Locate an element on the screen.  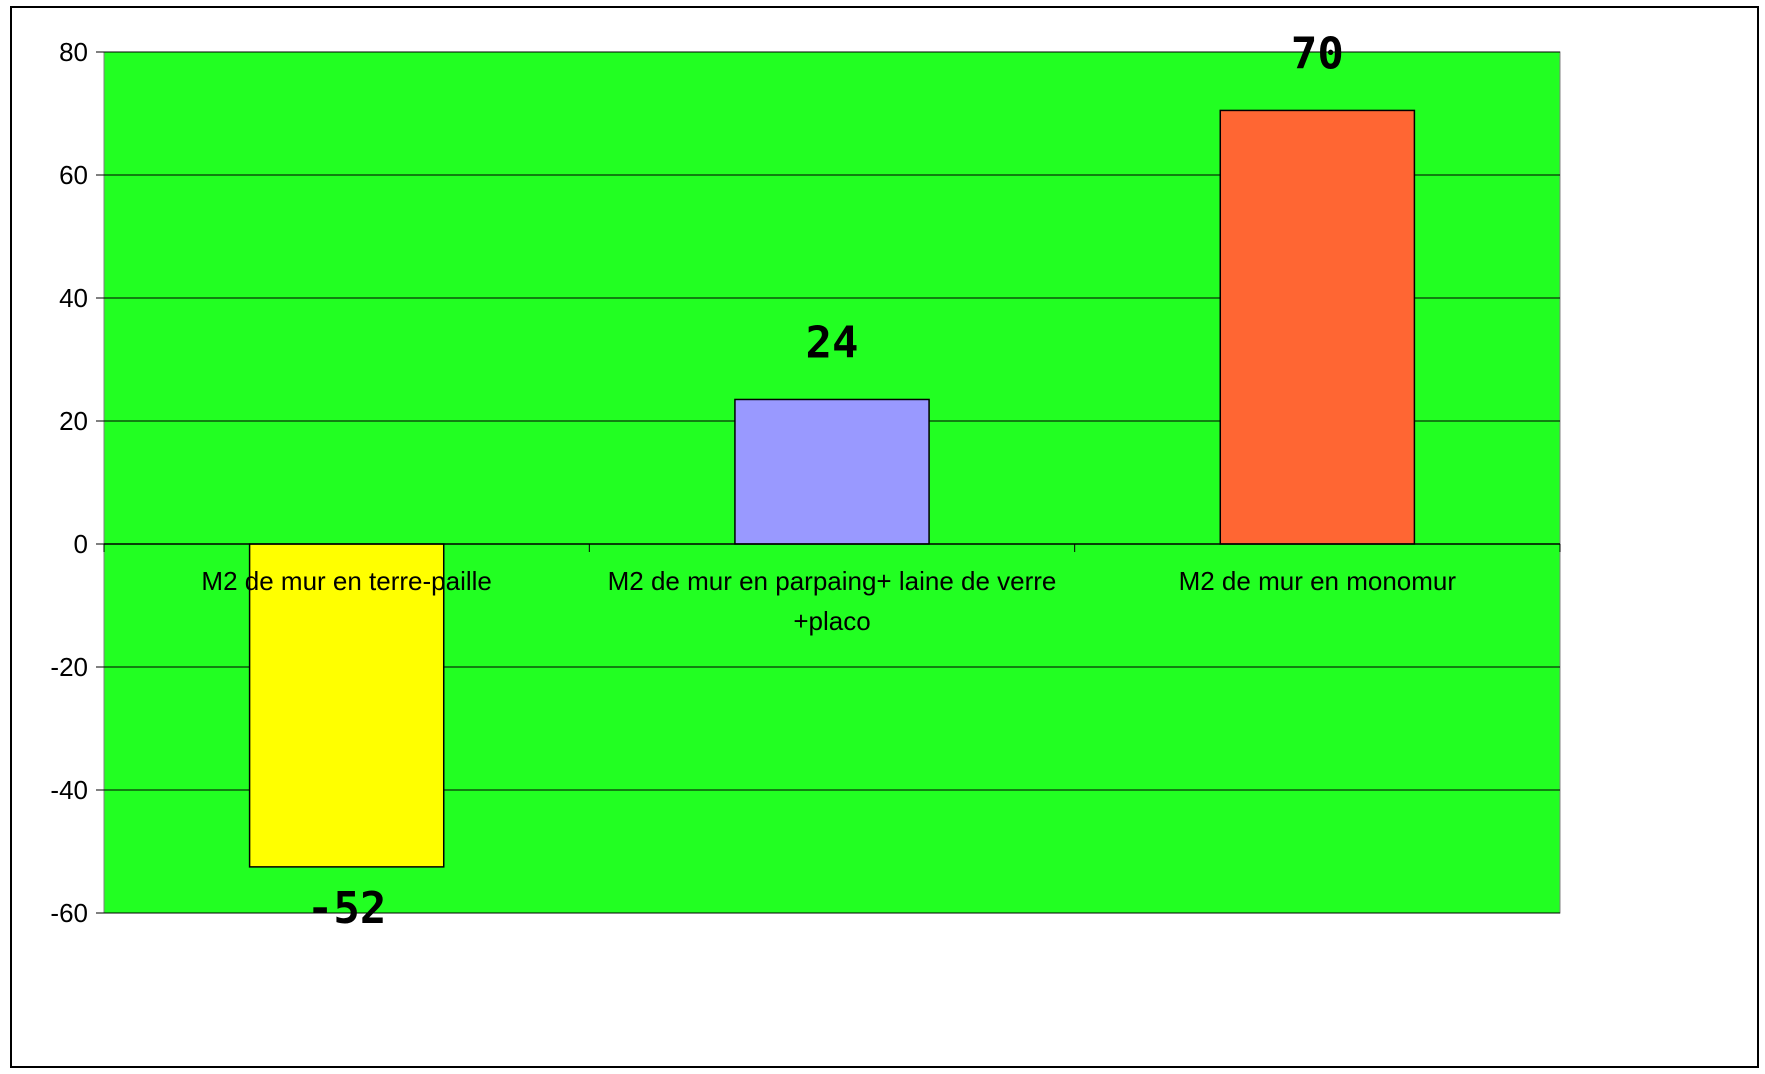
y-tick-label: -60 is located at coordinates (69, 913).